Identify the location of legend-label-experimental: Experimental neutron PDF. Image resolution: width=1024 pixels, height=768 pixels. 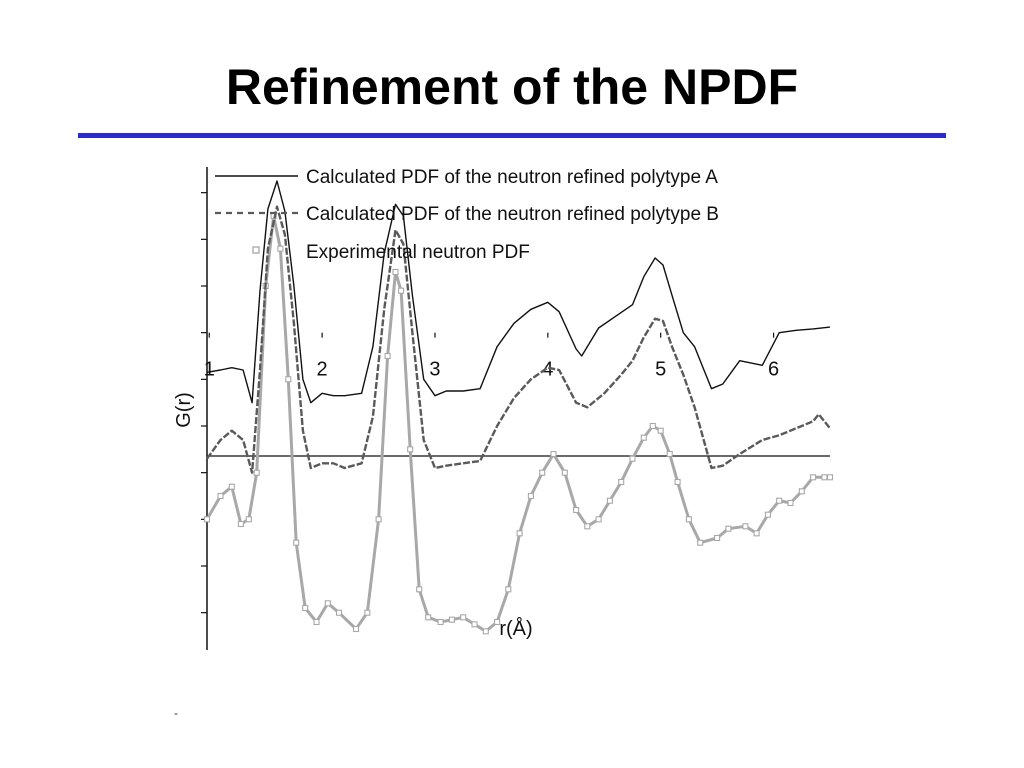
(418, 252).